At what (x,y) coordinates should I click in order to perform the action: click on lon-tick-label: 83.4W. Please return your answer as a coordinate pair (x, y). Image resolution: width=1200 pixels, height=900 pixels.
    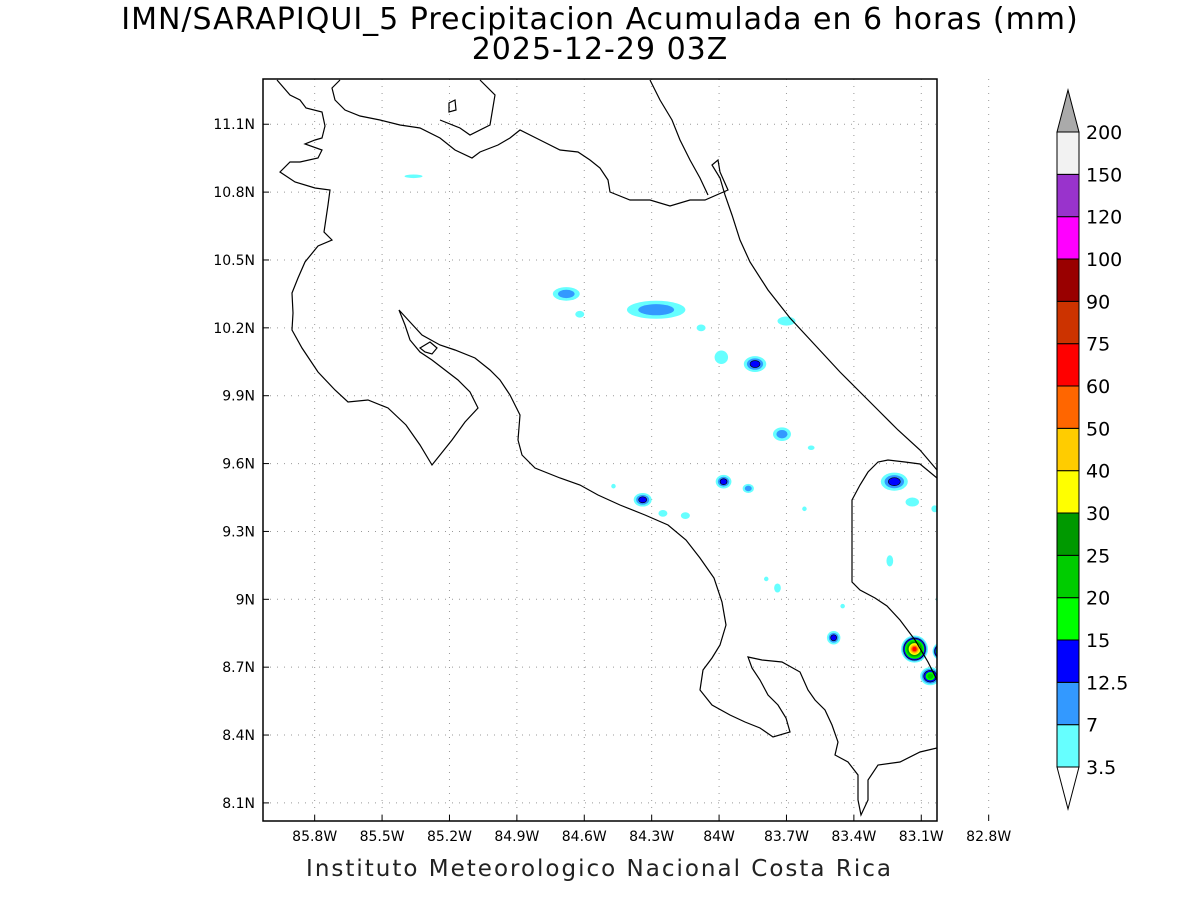
    Looking at the image, I should click on (853, 837).